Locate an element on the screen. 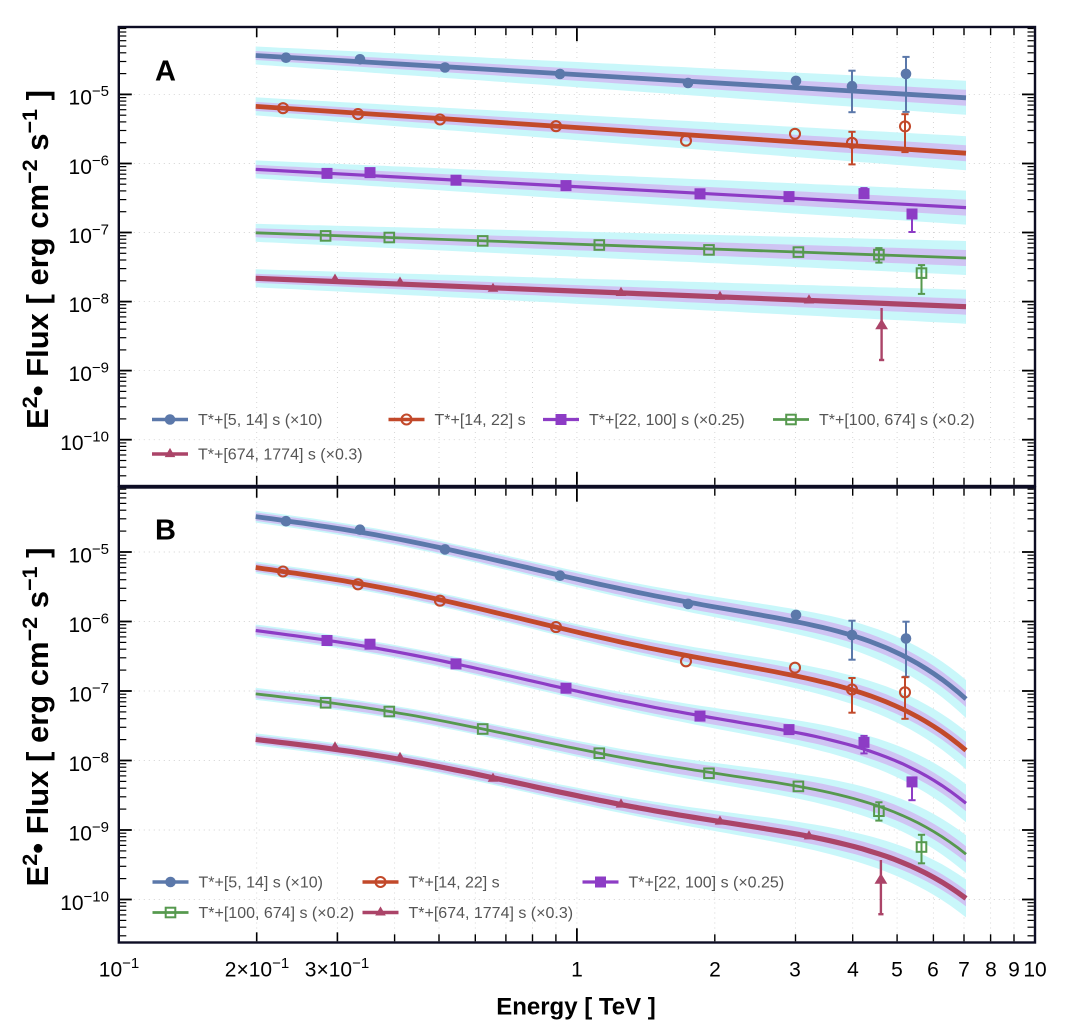  svg-text: 10⁻¹ is located at coordinates (119, 968).